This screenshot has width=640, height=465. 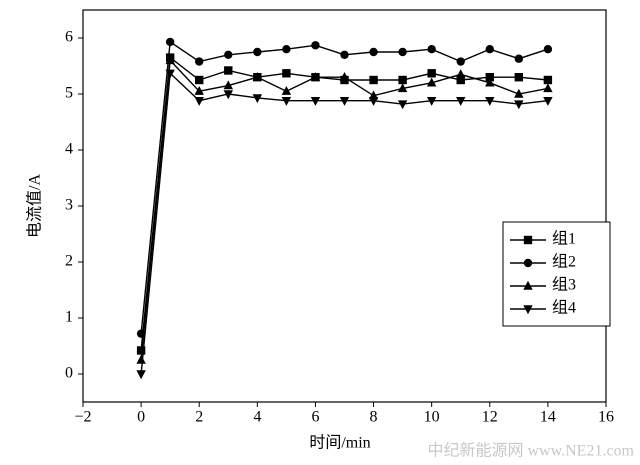 What do you see at coordinates (69, 93) in the screenshot?
I see `y-tick-label: 5` at bounding box center [69, 93].